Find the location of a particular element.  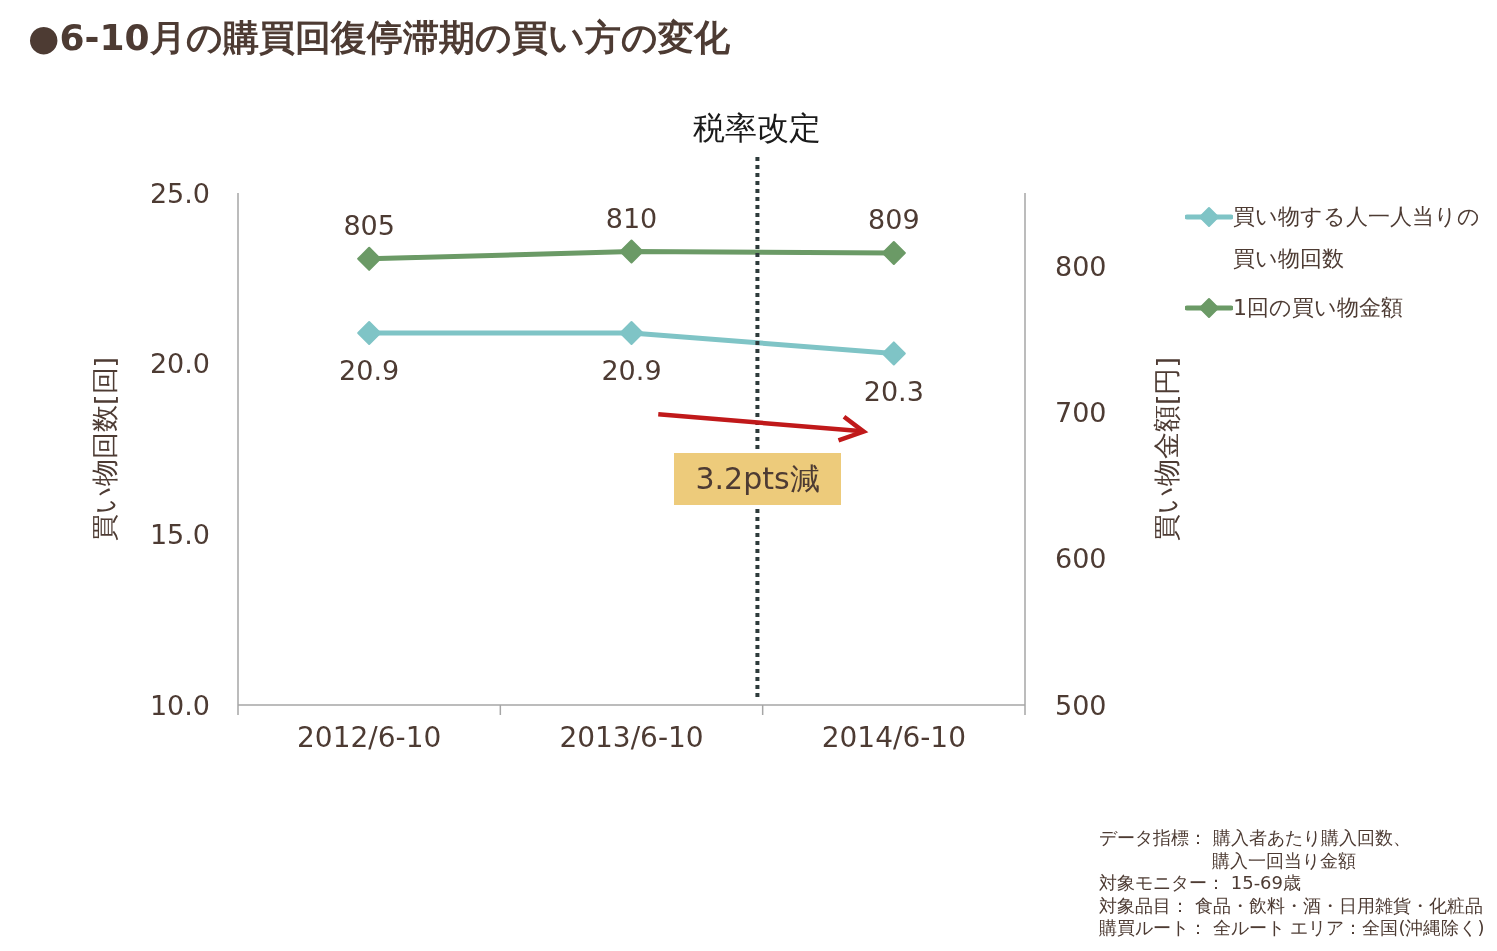

legend-label: 1回の買い物金額 is located at coordinates (1318, 308).